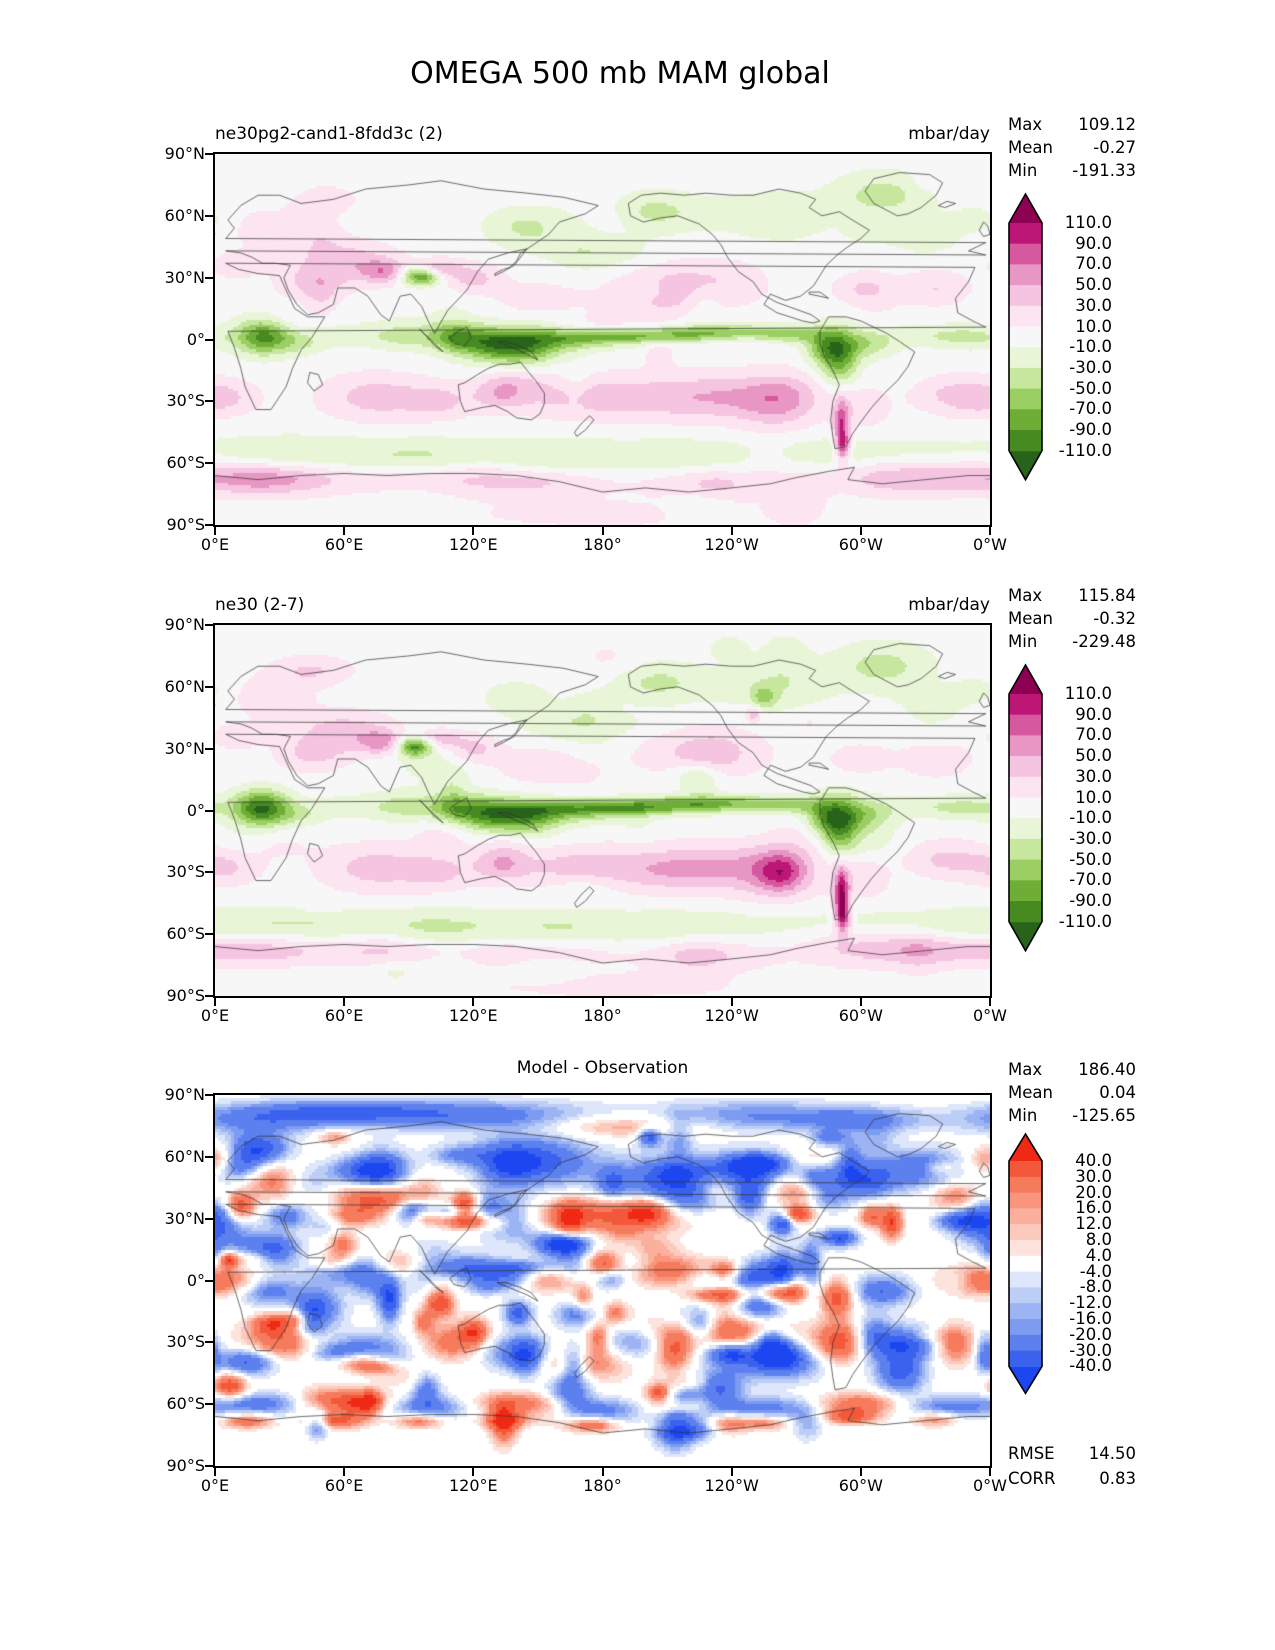 This screenshot has width=1275, height=1650. I want to click on lon-tick-label: 0°E, so click(215, 544).